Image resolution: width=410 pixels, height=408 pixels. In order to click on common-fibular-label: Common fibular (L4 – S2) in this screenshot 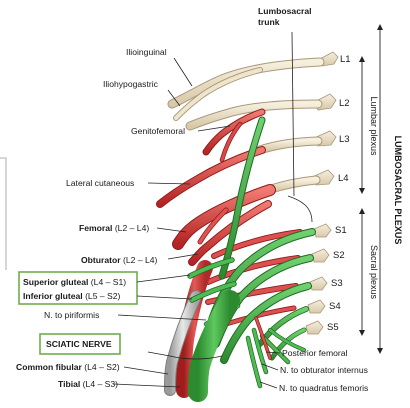, I will do `click(68, 367)`.